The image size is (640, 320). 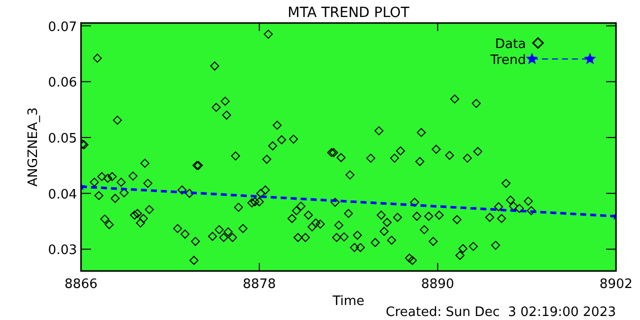 I want to click on legend-label: Trend, so click(x=507, y=60).